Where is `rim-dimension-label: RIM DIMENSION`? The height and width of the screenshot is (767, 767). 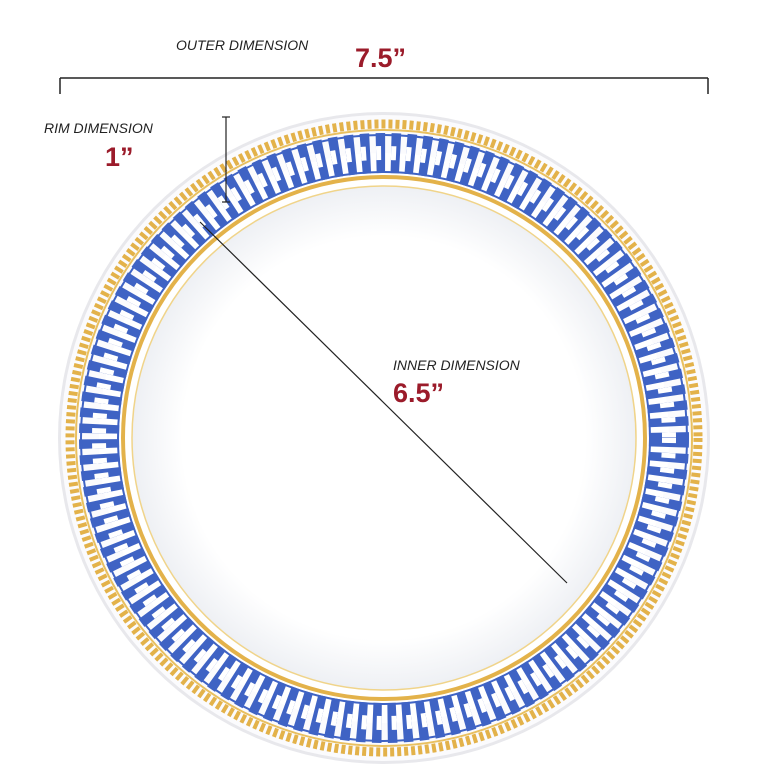
rim-dimension-label: RIM DIMENSION is located at coordinates (99, 128).